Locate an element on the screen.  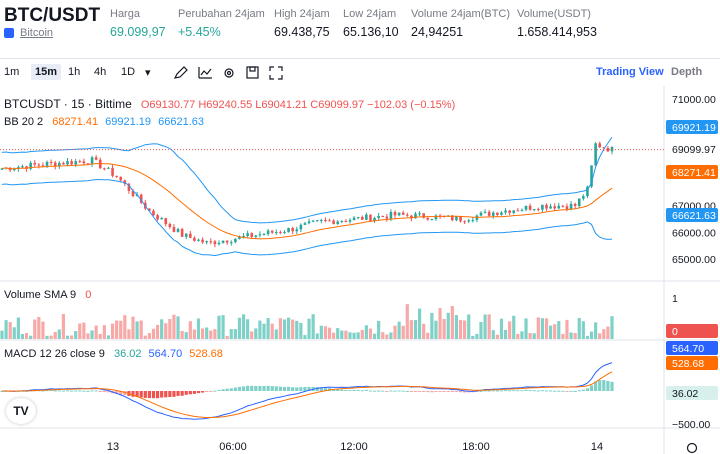
hist-badge-bg is located at coordinates (692, 393).